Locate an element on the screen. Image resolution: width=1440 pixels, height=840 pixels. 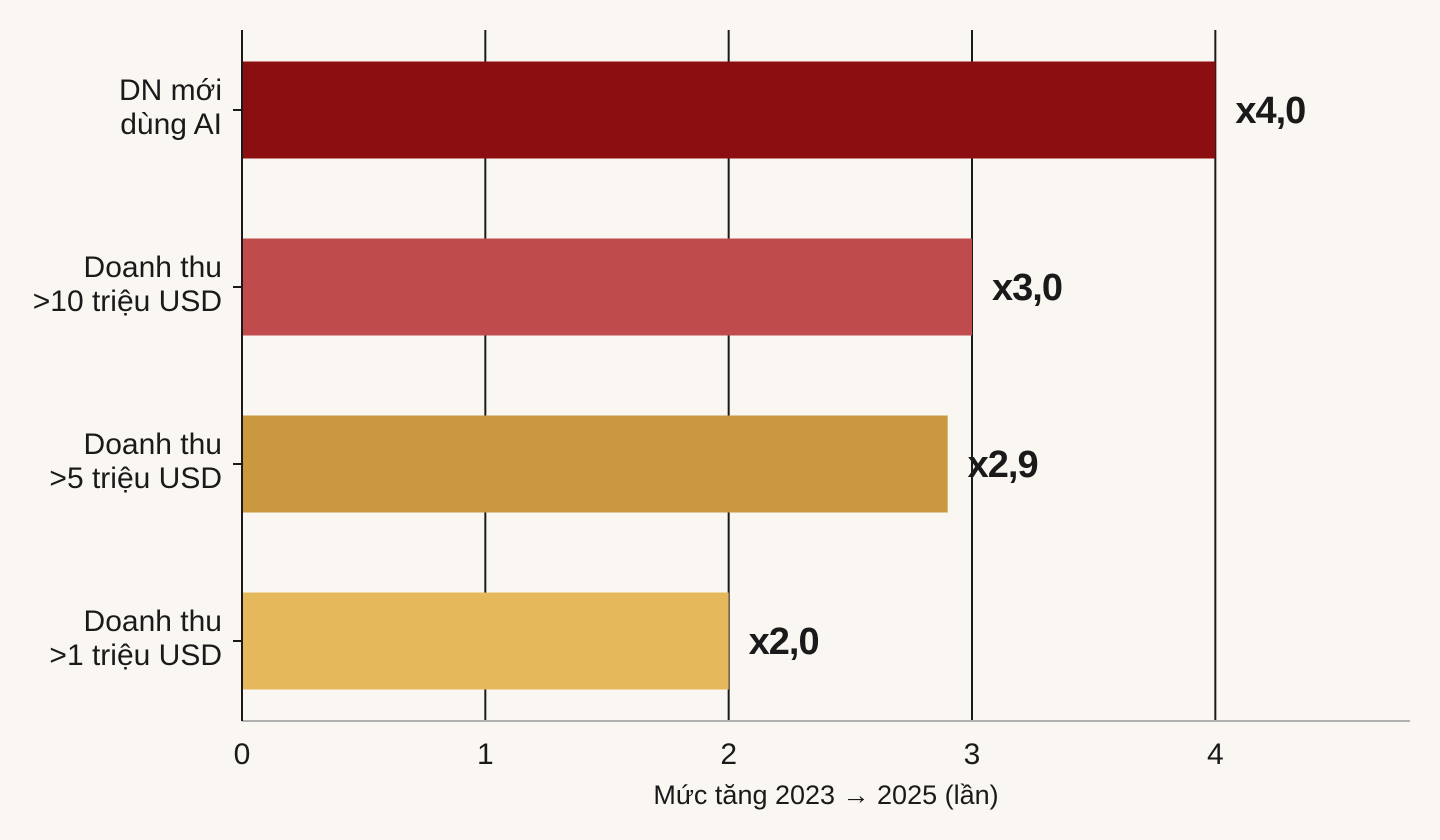
category-label: Doanh thu >10 triệu USD is located at coordinates (127, 284).